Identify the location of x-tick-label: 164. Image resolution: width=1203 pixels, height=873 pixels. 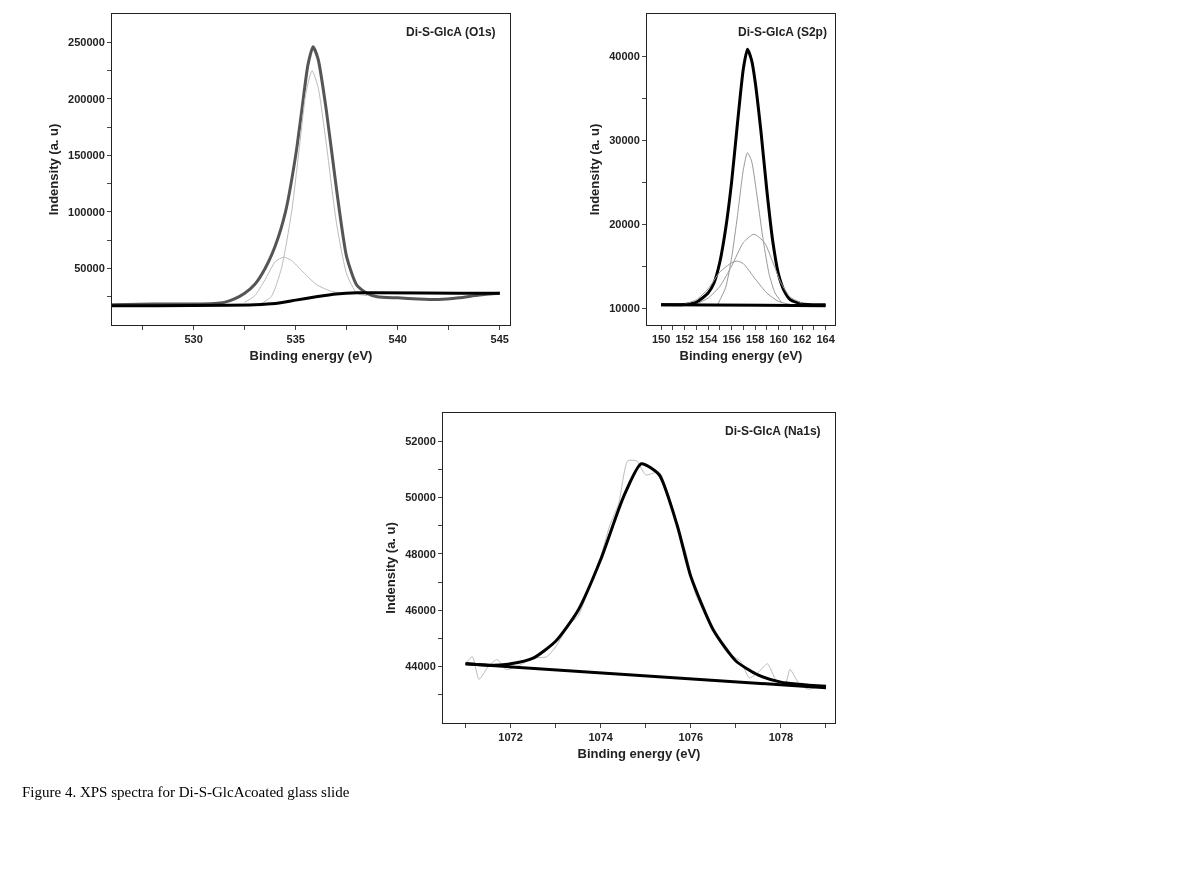
(826, 339).